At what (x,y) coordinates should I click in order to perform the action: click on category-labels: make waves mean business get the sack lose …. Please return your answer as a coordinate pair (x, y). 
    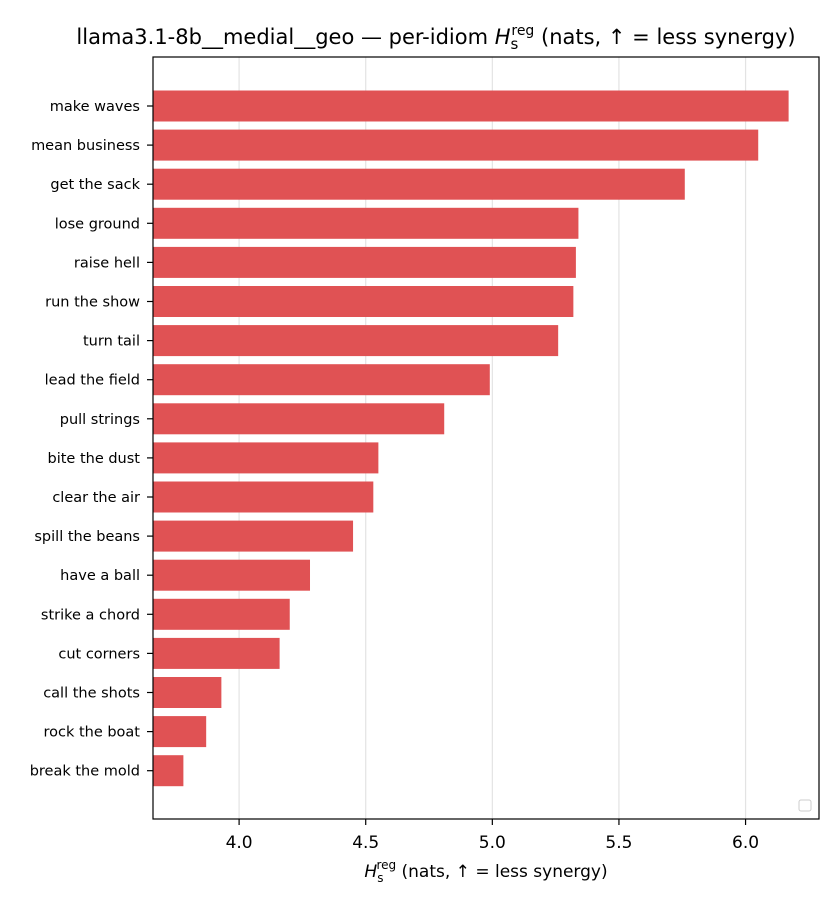
    Looking at the image, I should click on (91, 439).